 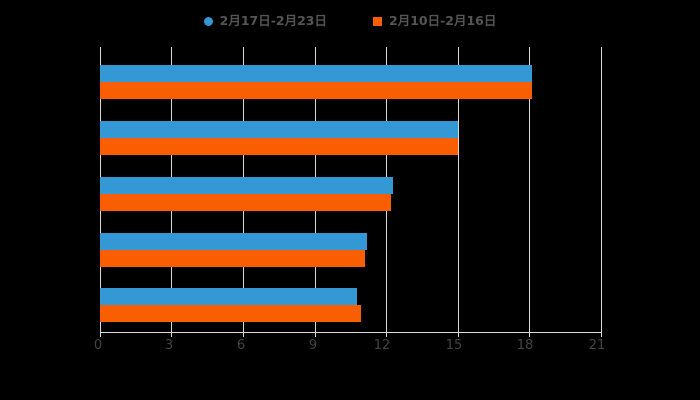 I want to click on x-tick-label-12: 12, so click(x=382, y=345).